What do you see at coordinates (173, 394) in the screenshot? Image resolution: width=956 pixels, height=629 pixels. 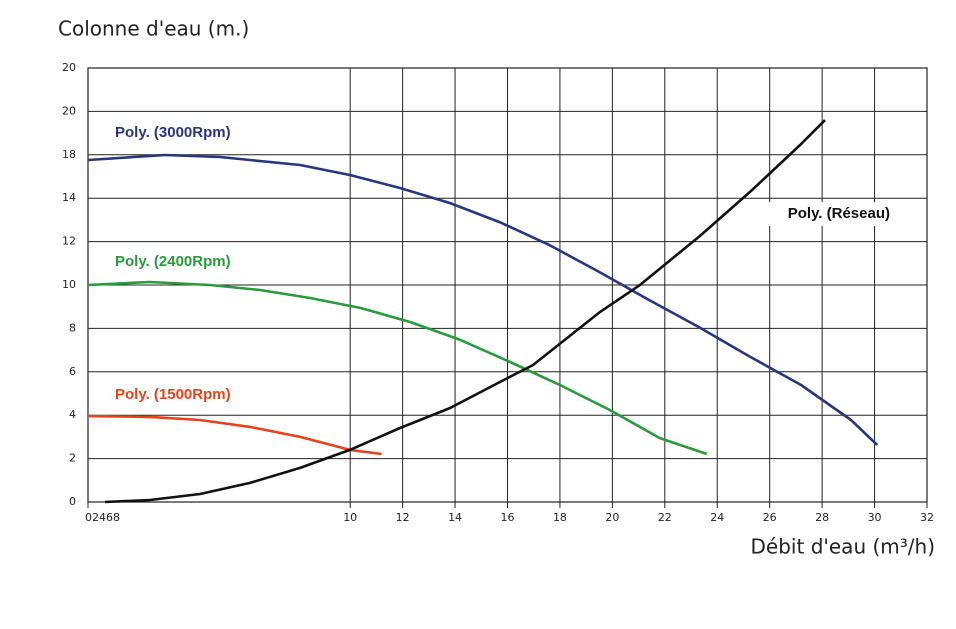 I see `series-label: Poly. (1500Rpm)` at bounding box center [173, 394].